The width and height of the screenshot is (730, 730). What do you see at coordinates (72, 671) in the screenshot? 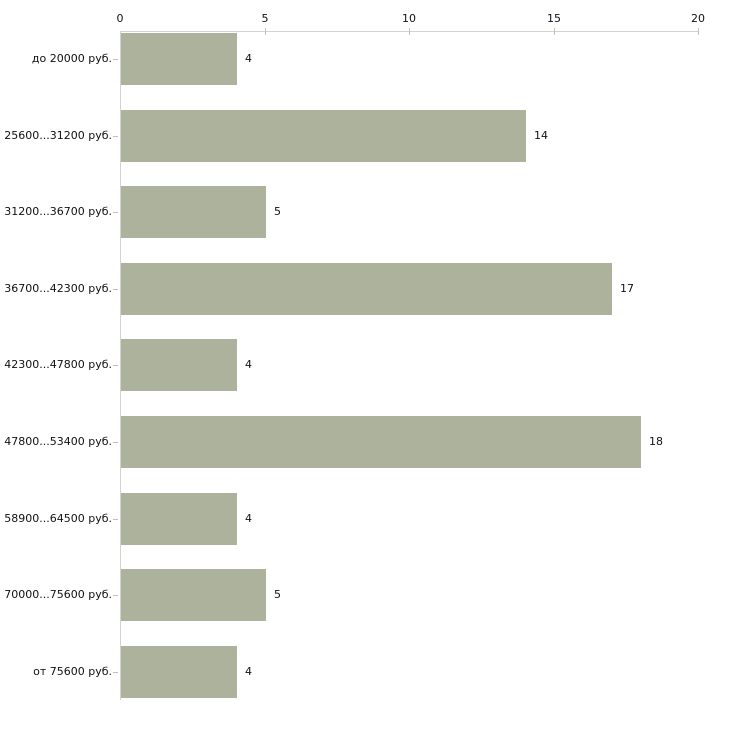
I see `category-label: от 75600 руб.` at bounding box center [72, 671].